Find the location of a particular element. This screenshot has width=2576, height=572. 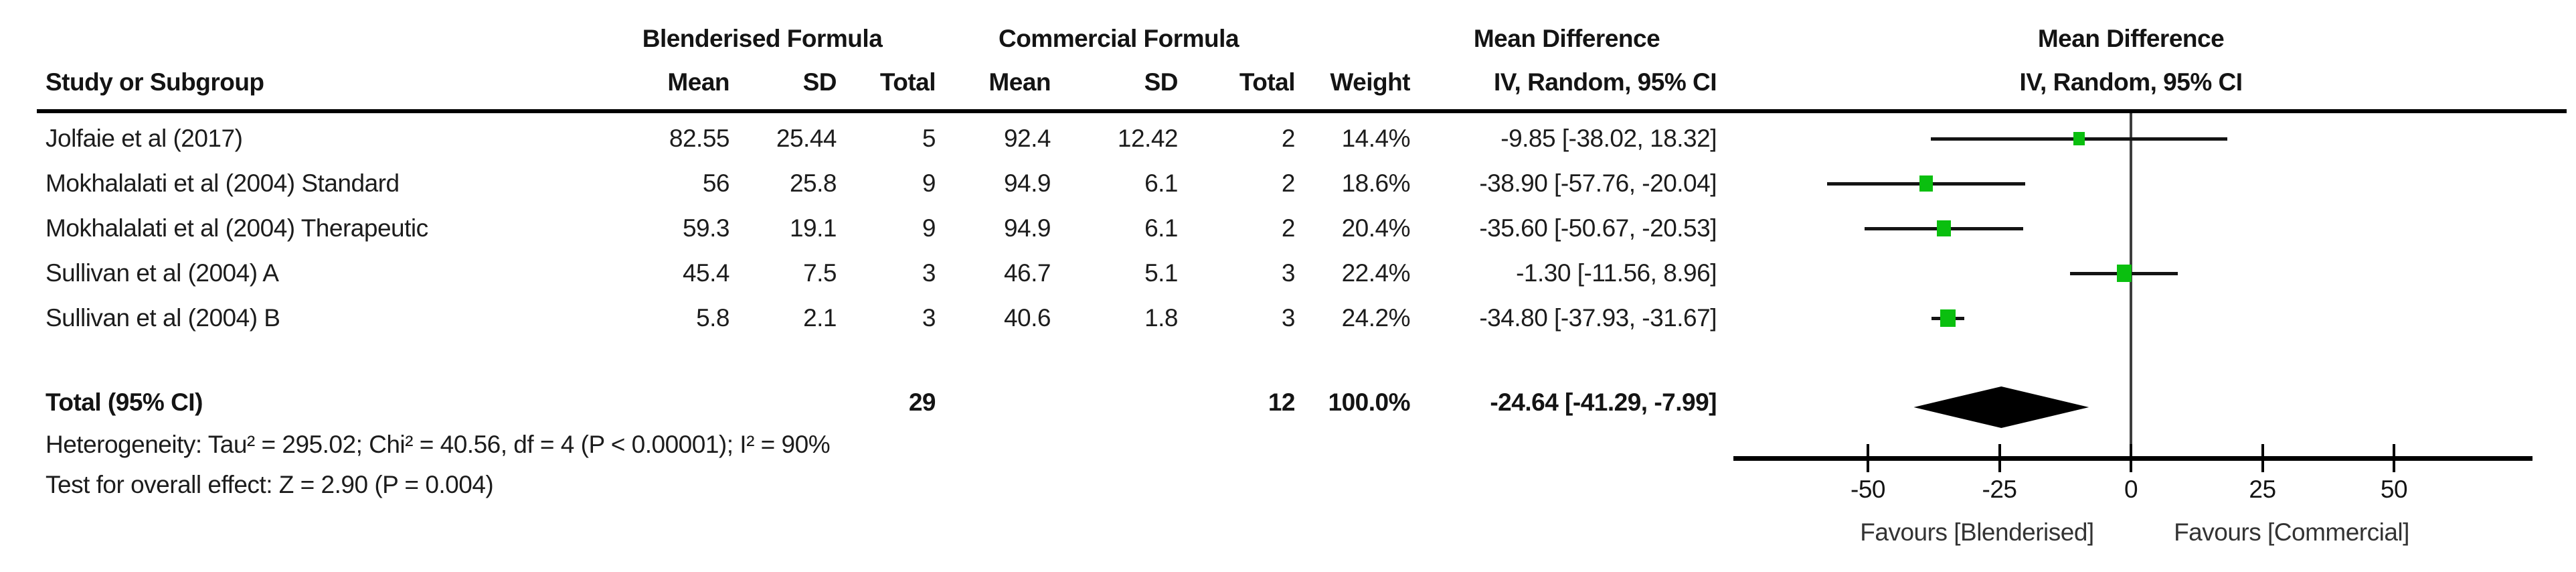

weight-column-header: Weight is located at coordinates (1370, 82).